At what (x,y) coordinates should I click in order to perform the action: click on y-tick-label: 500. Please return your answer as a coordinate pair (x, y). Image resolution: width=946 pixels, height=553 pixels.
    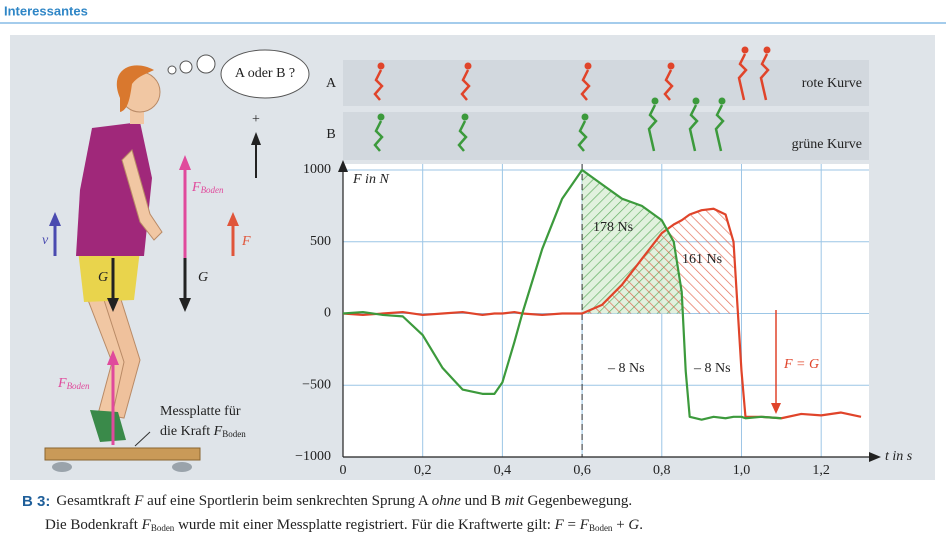
    Looking at the image, I should click on (320, 241).